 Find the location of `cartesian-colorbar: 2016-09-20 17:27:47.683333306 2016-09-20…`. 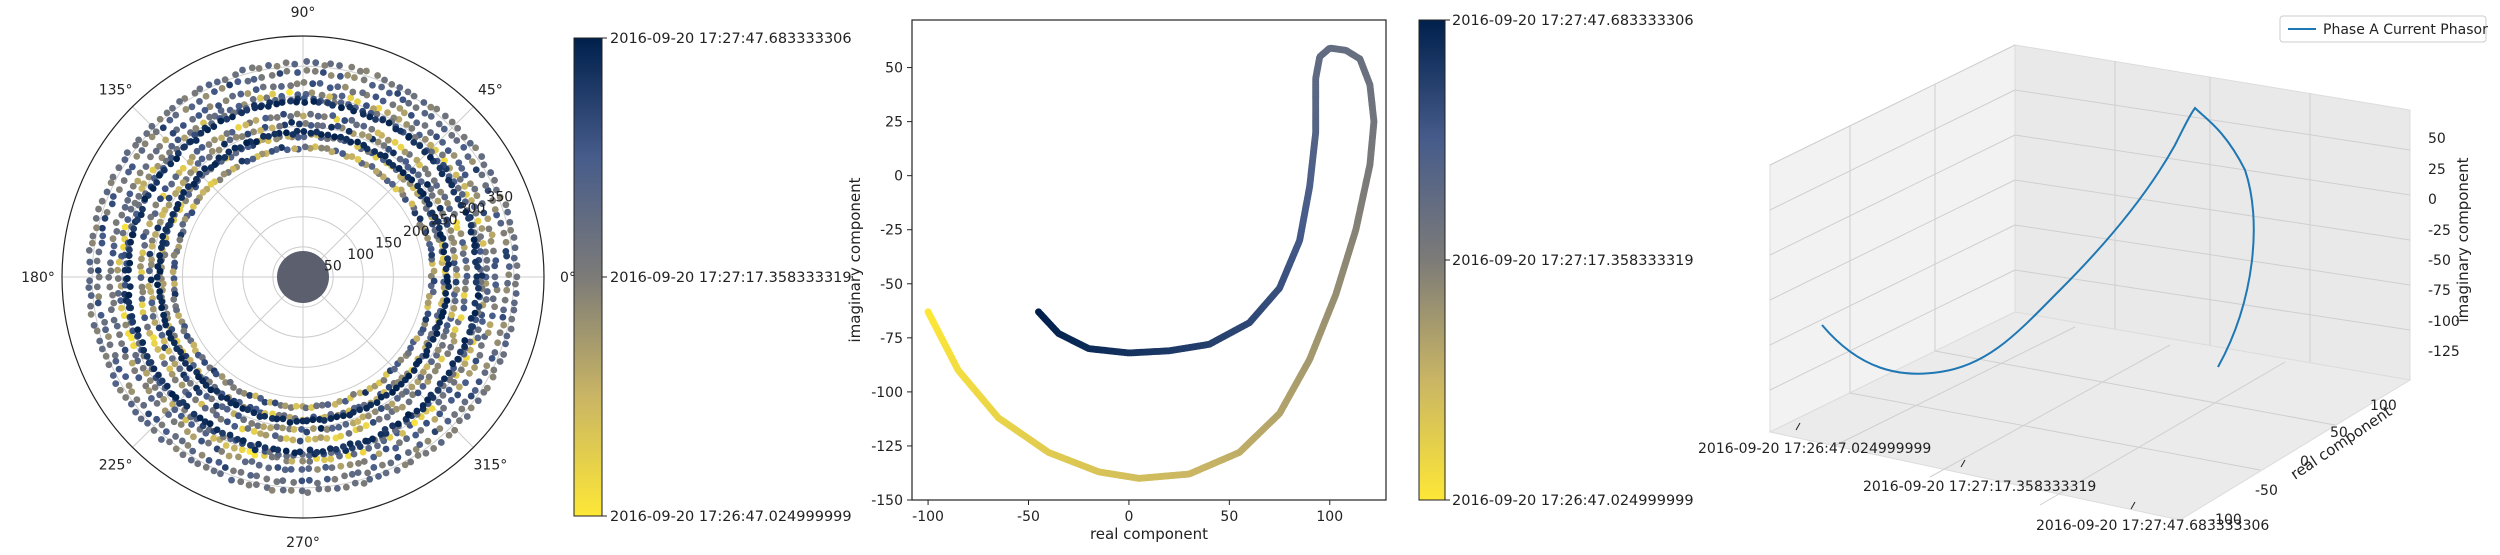

cartesian-colorbar: 2016-09-20 17:27:47.683333306 2016-09-20… is located at coordinates (1556, 261).